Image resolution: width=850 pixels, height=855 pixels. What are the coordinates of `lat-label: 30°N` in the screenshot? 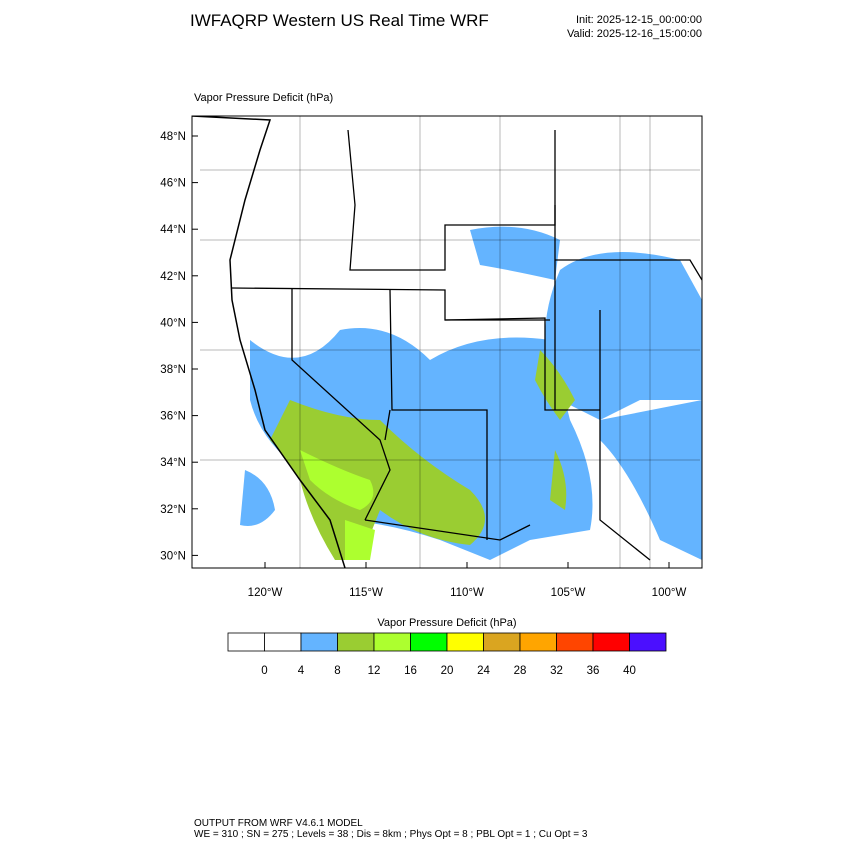 It's located at (173, 556).